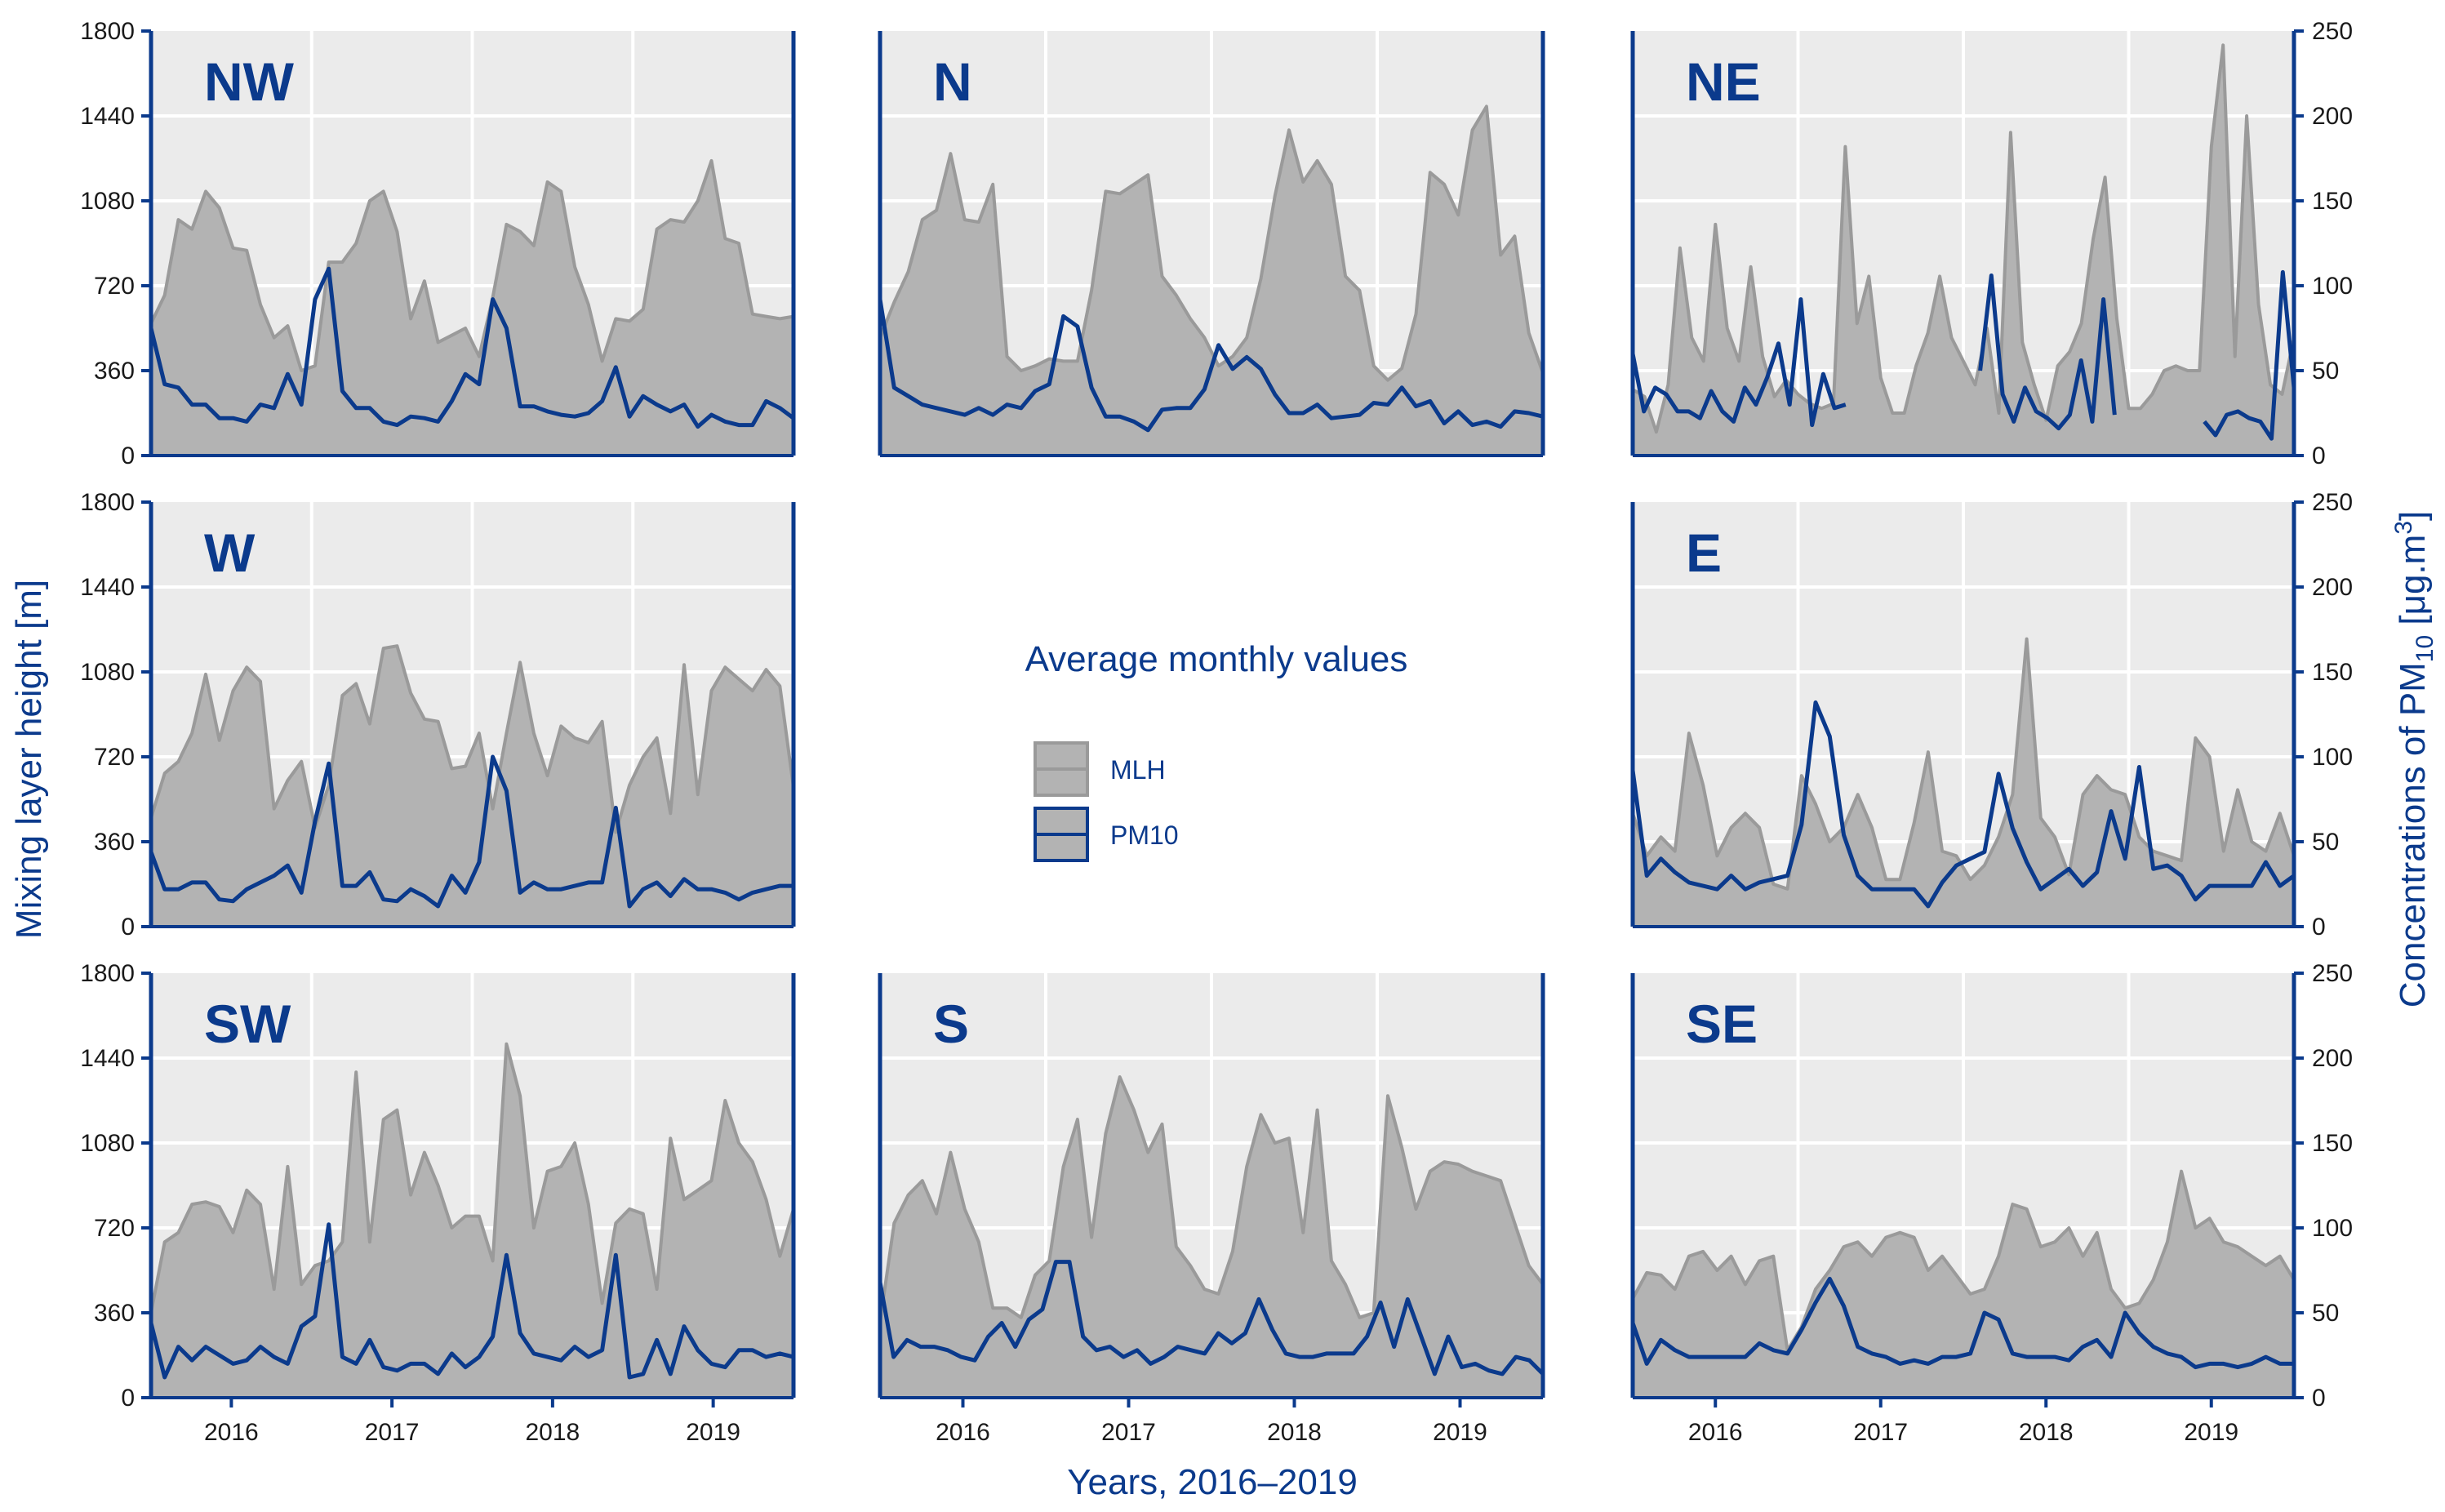 Image resolution: width=2445 pixels, height=1512 pixels. I want to click on y-axis-right-title-unit: [μg.m, so click(2413, 585).